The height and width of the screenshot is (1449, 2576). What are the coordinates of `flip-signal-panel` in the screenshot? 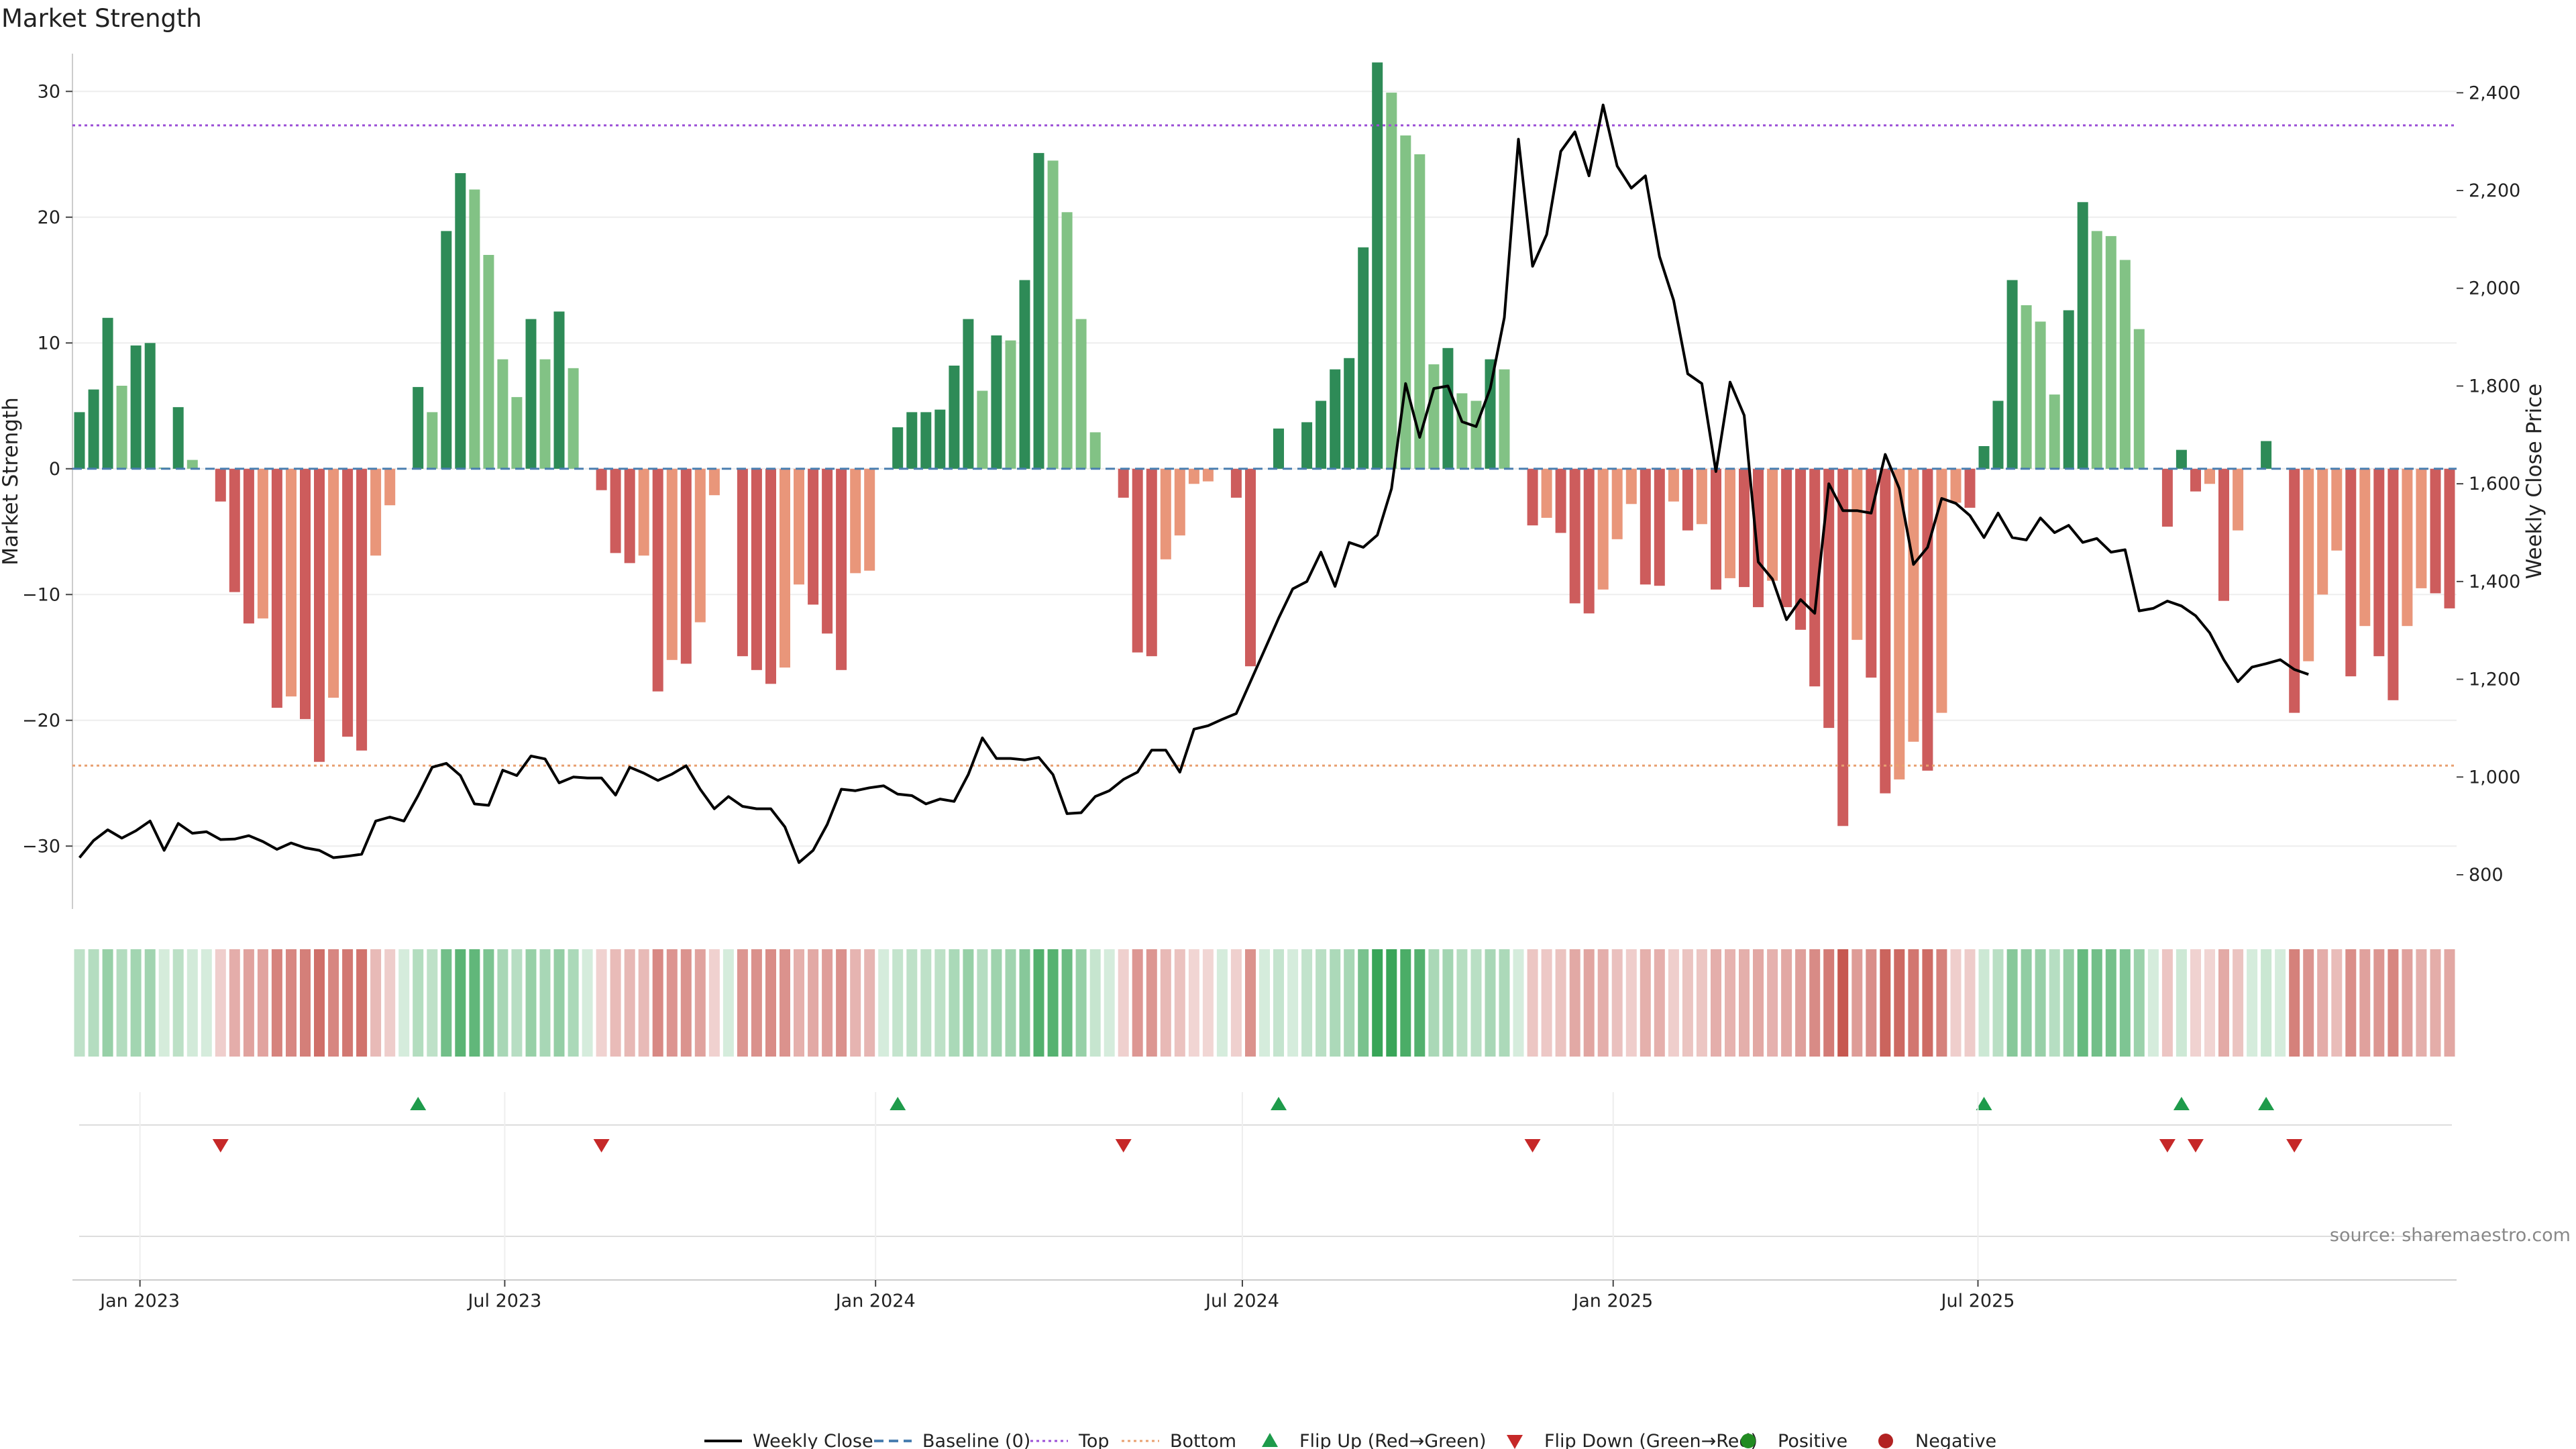 It's located at (1265, 1167).